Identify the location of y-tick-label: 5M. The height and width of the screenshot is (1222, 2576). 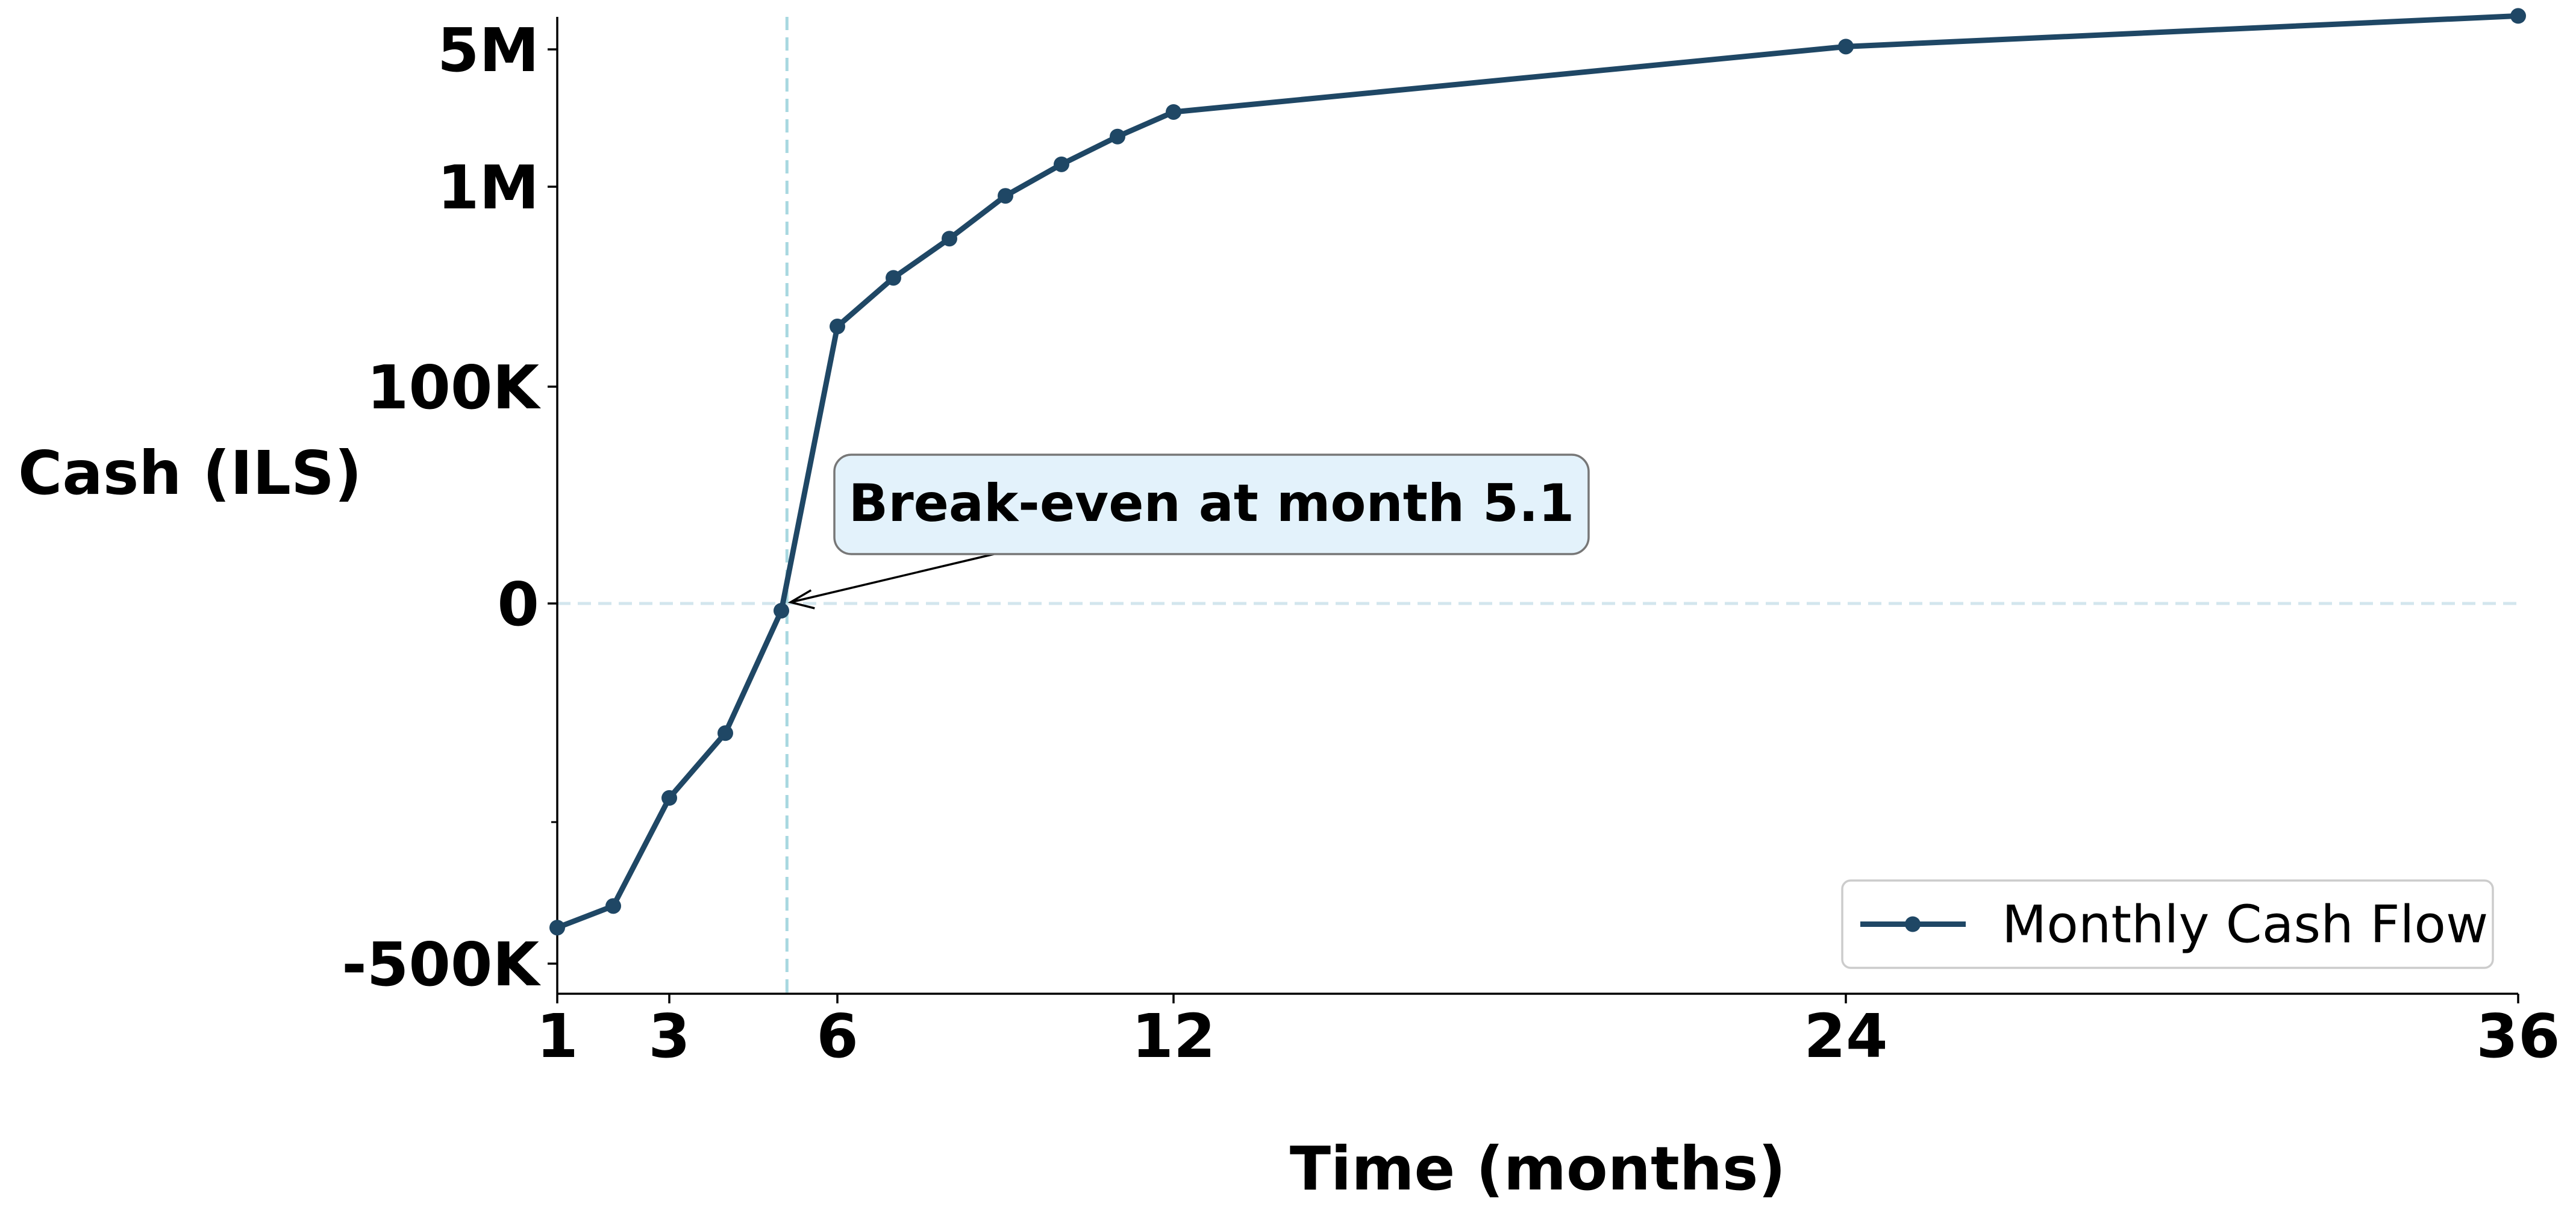
(488, 50).